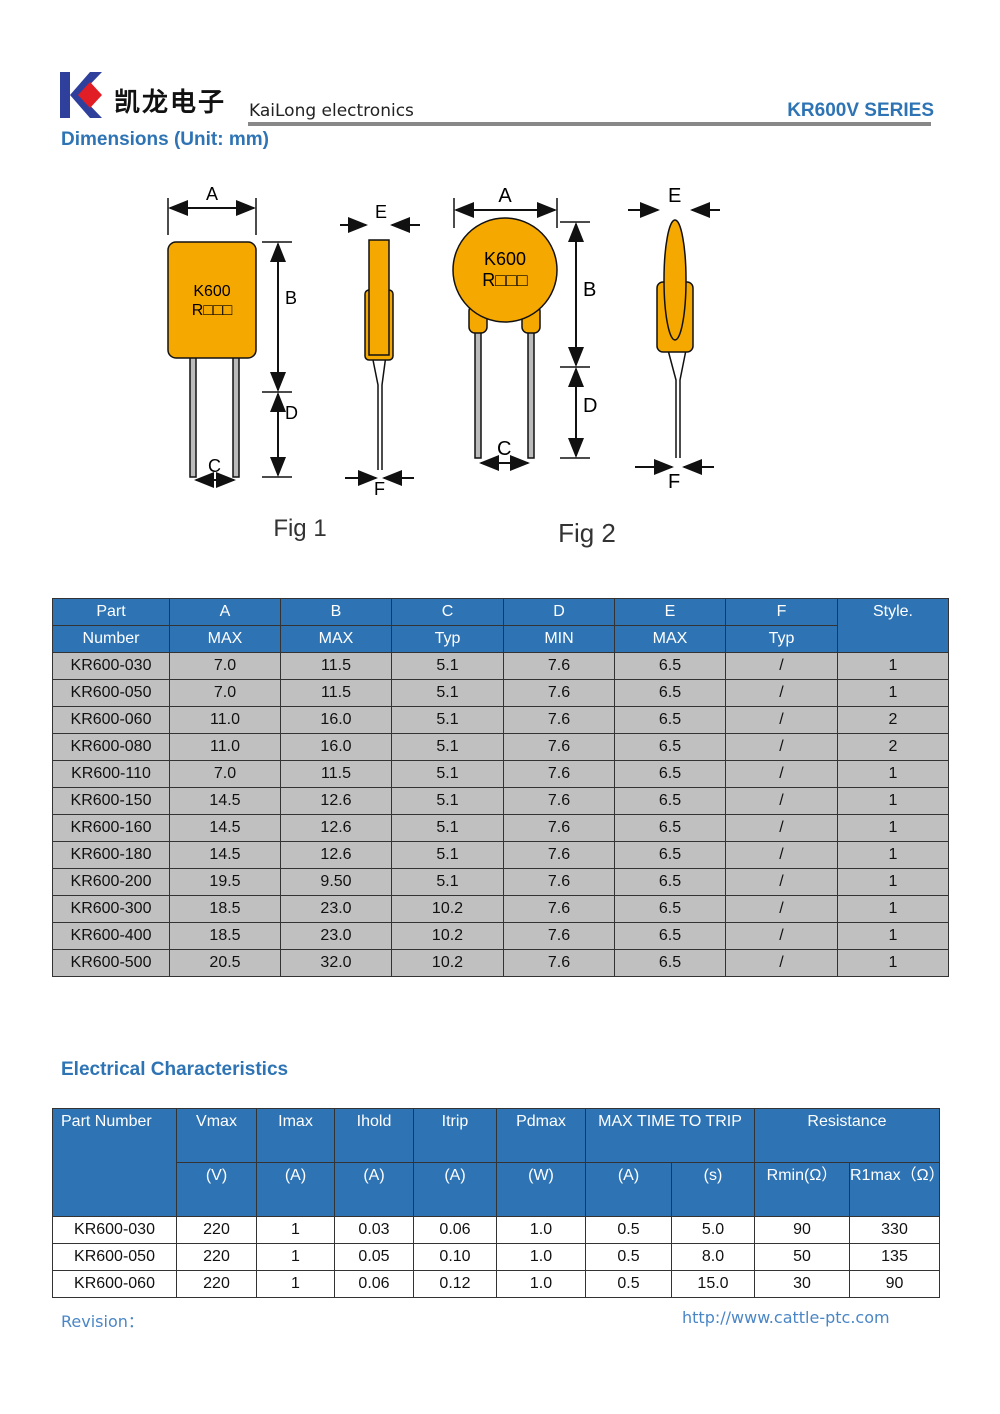  I want to click on table-cell: KR600-050, so click(114, 1257).